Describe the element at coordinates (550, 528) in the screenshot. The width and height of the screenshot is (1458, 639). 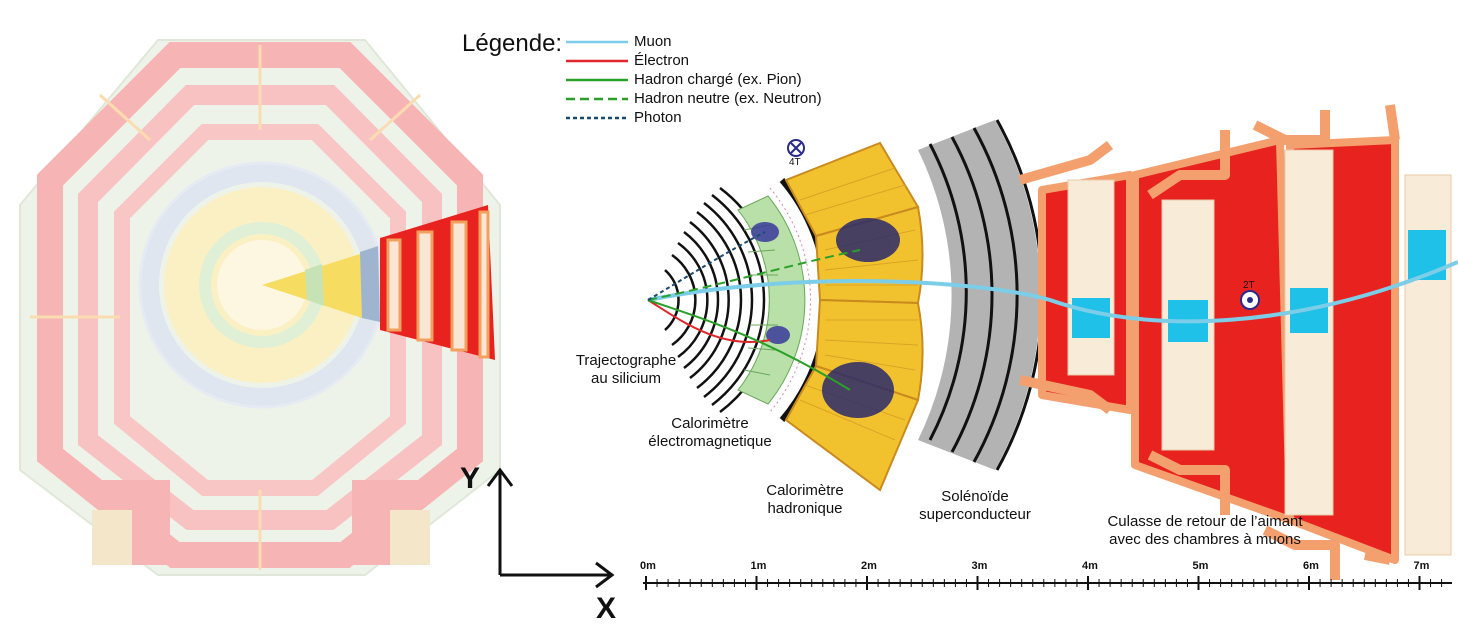
I see `xy-axes` at that location.